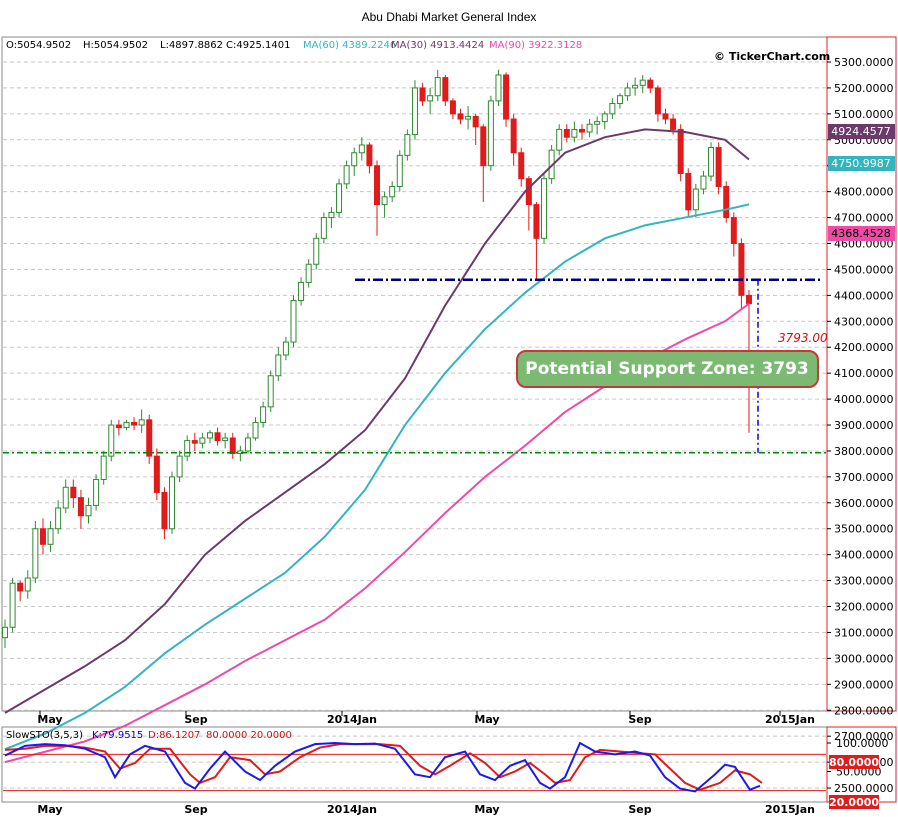 The height and width of the screenshot is (817, 898). I want to click on y-tick-label: 2800.0000, so click(864, 710).